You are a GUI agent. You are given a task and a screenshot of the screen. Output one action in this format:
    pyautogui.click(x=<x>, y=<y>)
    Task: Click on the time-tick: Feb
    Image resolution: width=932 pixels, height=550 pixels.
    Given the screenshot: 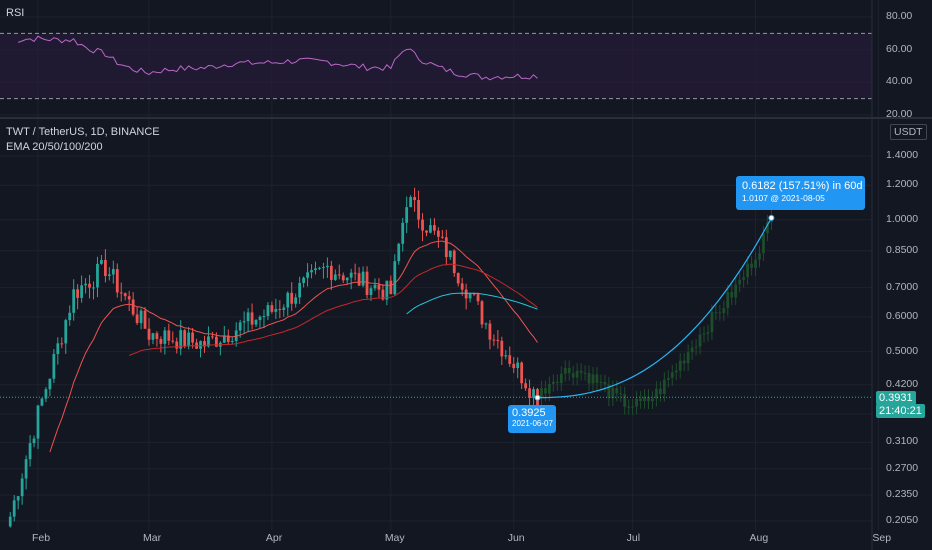 What is the action you would take?
    pyautogui.click(x=41, y=538)
    